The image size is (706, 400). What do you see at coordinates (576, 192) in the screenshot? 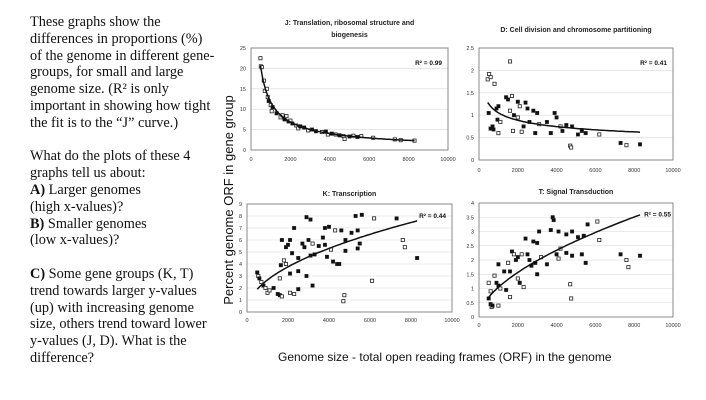
I see `chart-title: T: Signal Transduction` at bounding box center [576, 192].